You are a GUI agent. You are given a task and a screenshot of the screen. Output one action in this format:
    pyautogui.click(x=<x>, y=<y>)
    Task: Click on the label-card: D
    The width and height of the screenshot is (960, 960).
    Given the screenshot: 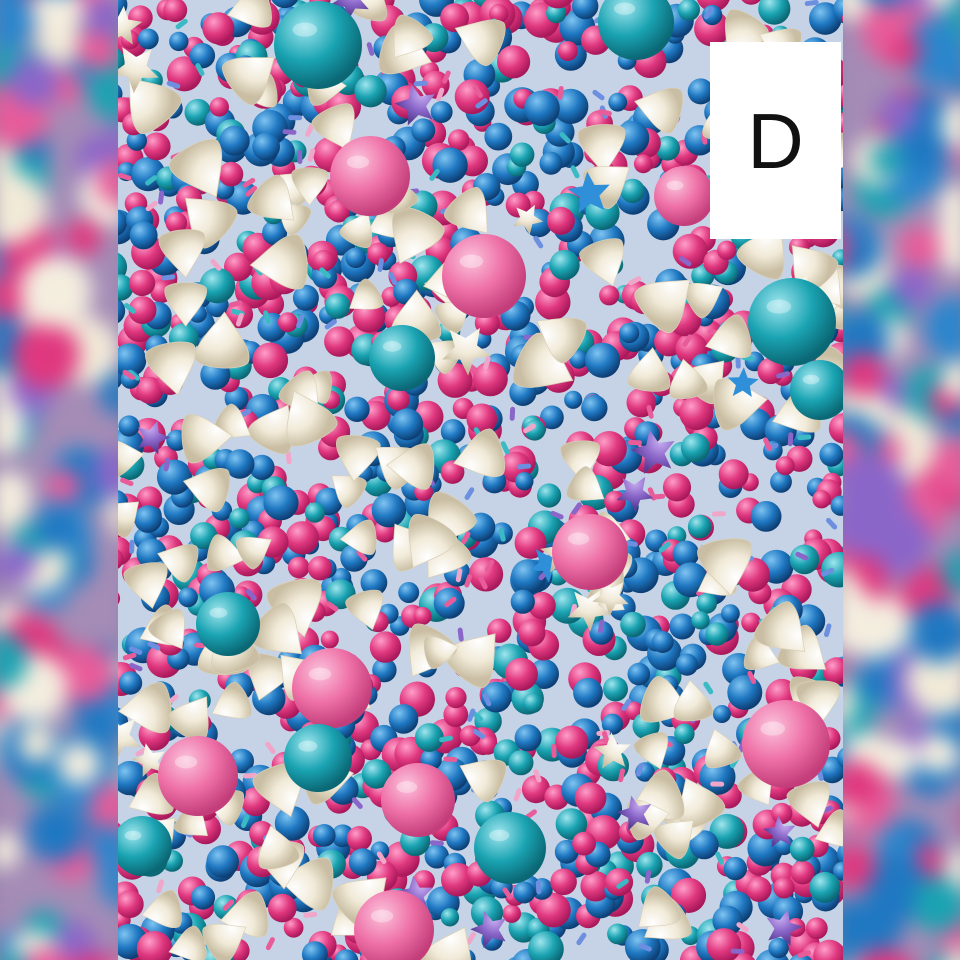 What is the action you would take?
    pyautogui.click(x=775, y=140)
    